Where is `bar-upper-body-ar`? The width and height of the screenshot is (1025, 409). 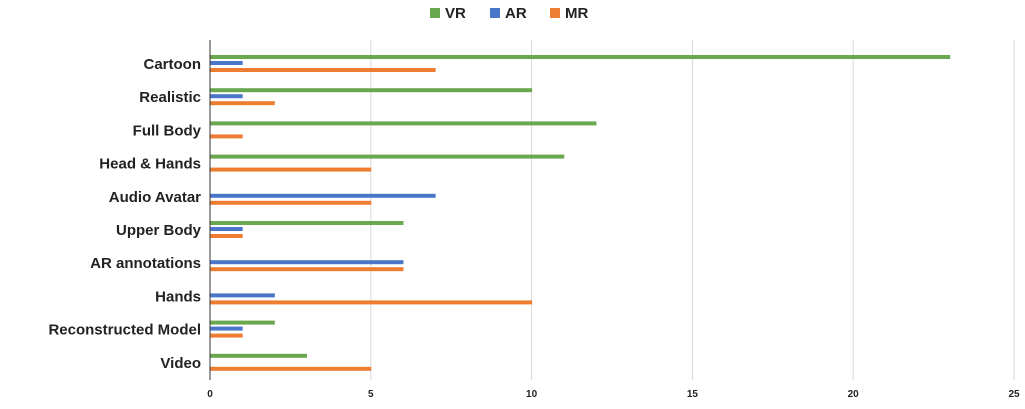 bar-upper-body-ar is located at coordinates (226, 229).